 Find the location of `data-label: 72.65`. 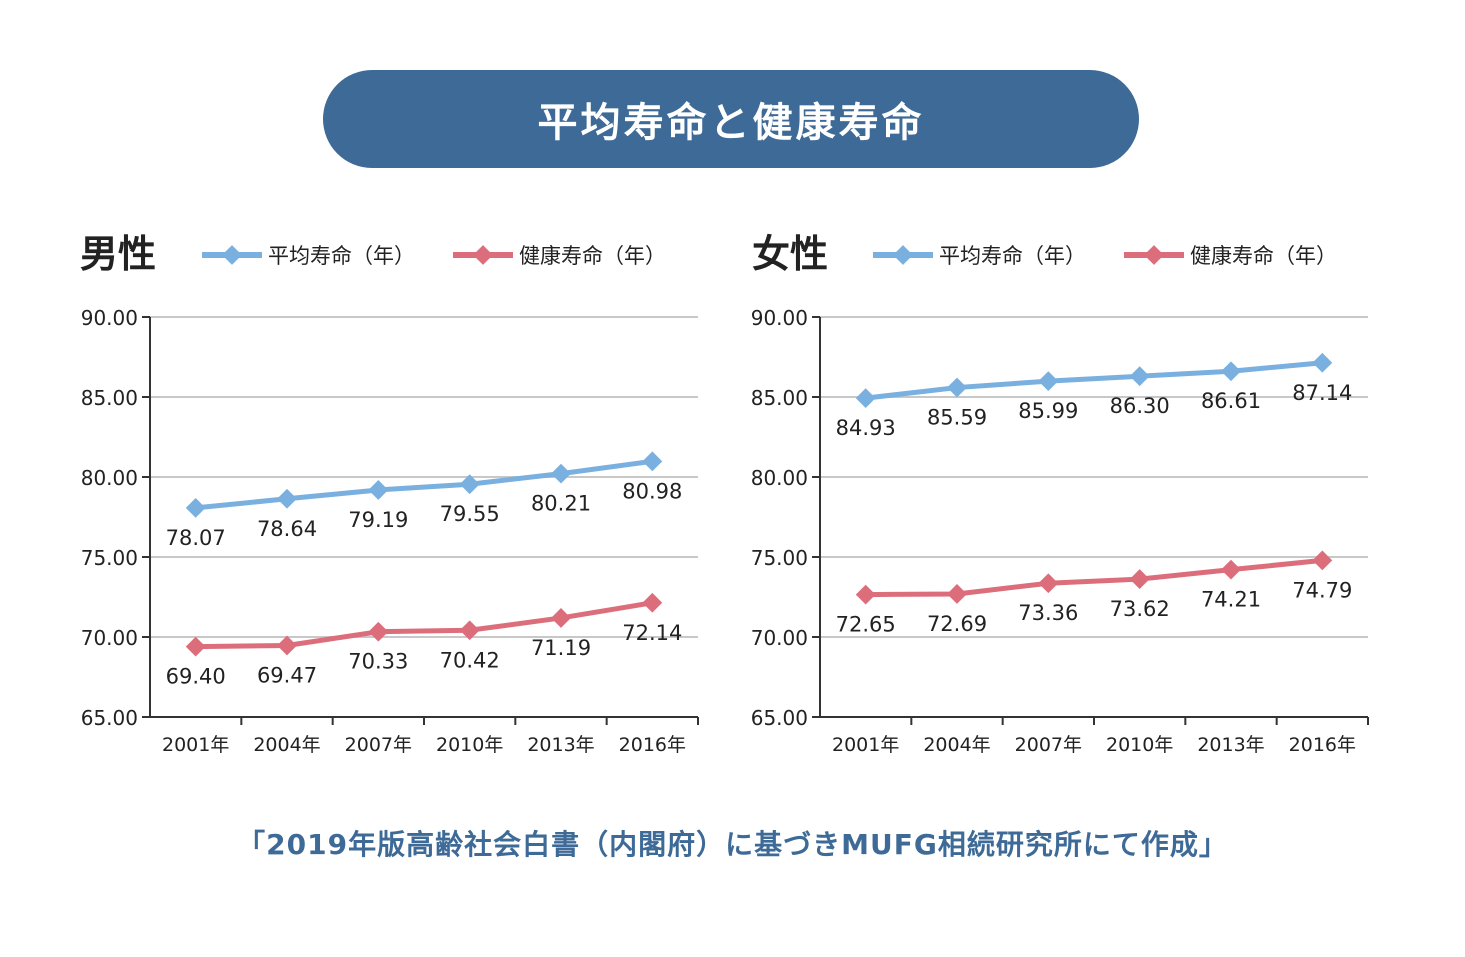

data-label: 72.65 is located at coordinates (866, 625).